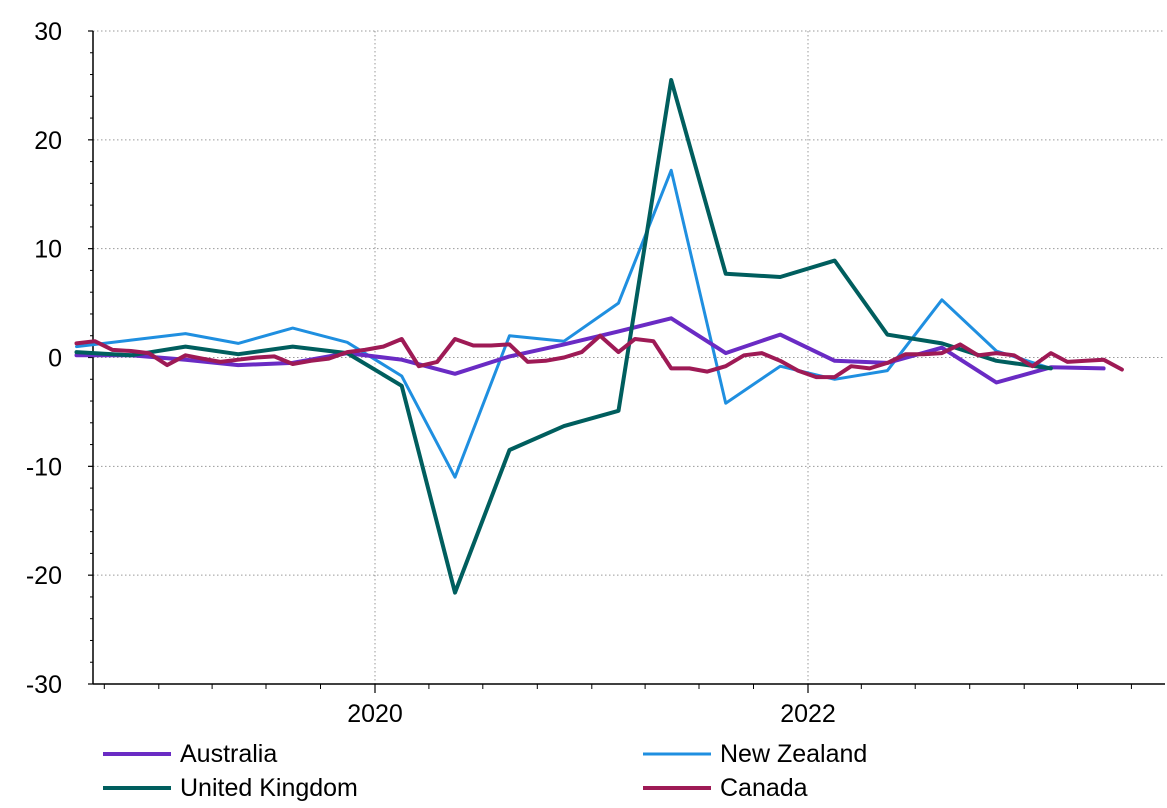 The width and height of the screenshot is (1167, 808). Describe the element at coordinates (48, 32) in the screenshot. I see `y-tick-label: 30` at that location.